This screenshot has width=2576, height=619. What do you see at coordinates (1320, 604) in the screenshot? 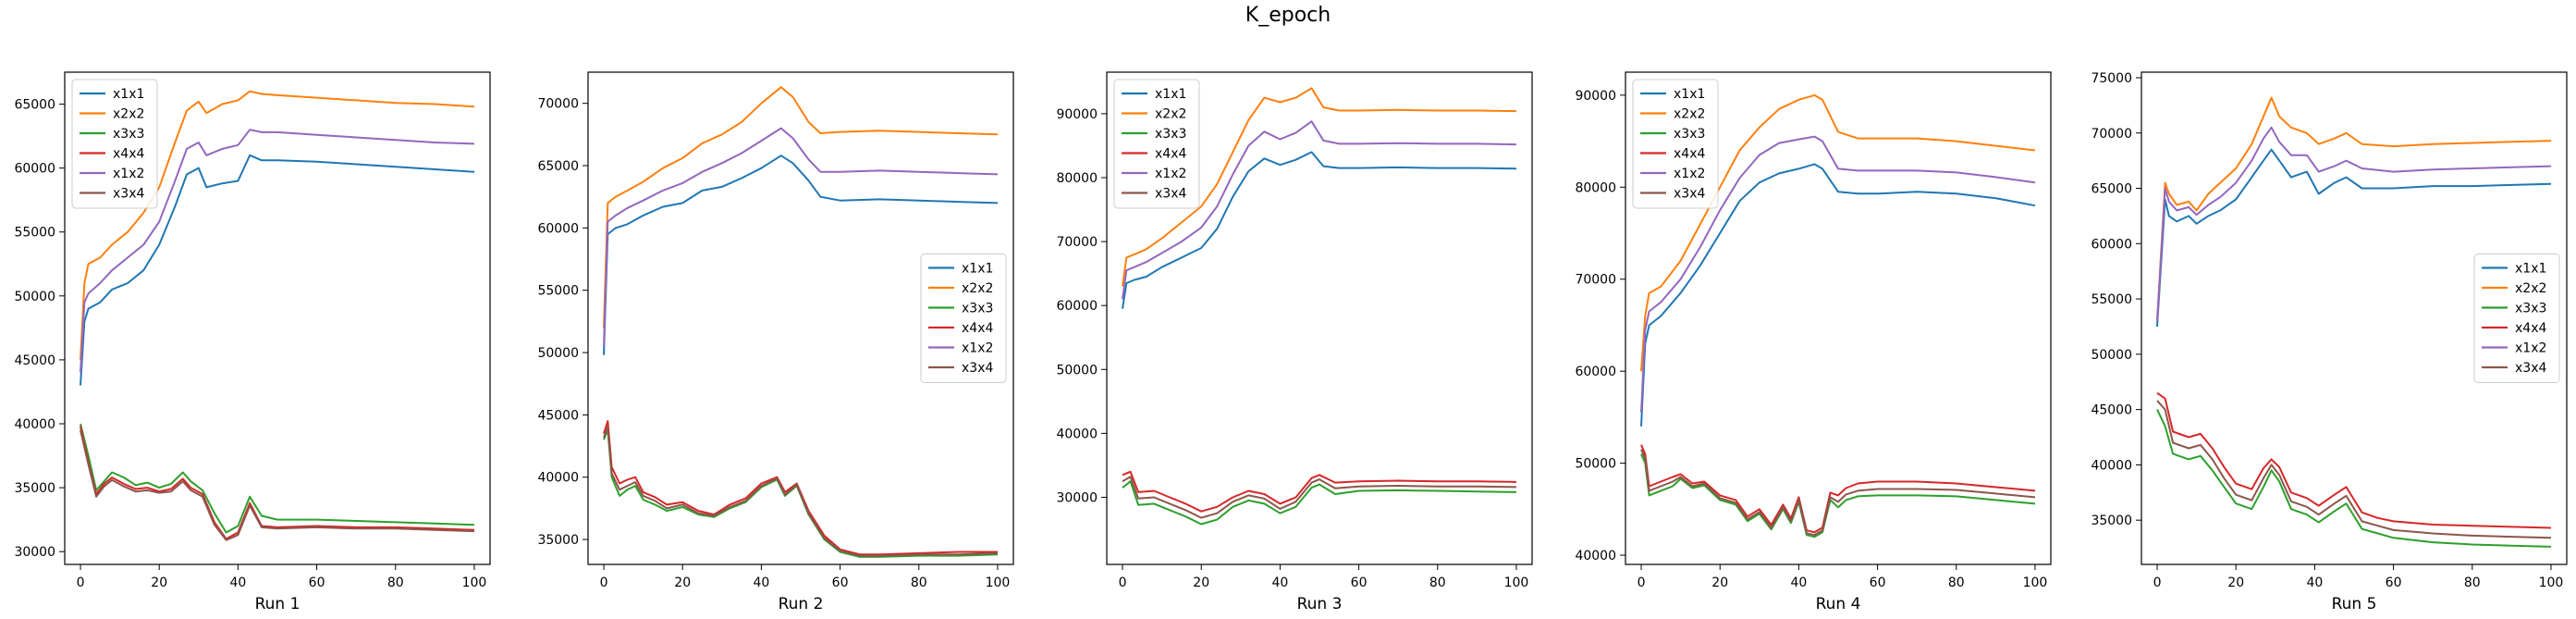
I see `x-axis-label: Run 3` at bounding box center [1320, 604].